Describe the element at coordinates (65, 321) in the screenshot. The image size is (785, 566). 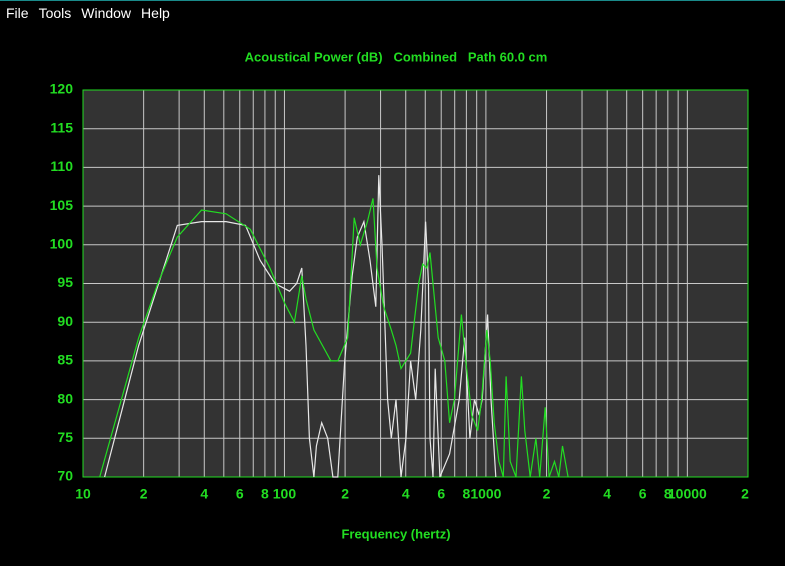
I see `y-tick-label: 90` at that location.